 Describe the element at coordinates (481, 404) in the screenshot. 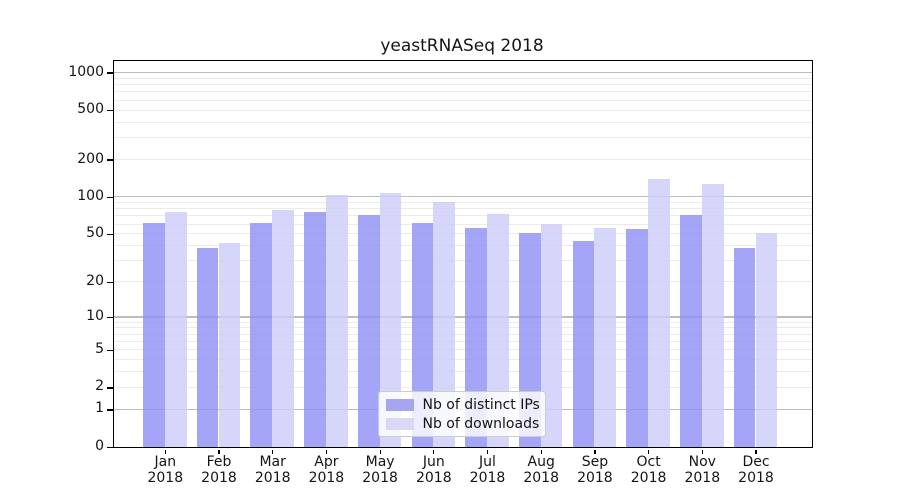

I see `legend-label-distinct-ips: Nb of distinct IPs` at that location.